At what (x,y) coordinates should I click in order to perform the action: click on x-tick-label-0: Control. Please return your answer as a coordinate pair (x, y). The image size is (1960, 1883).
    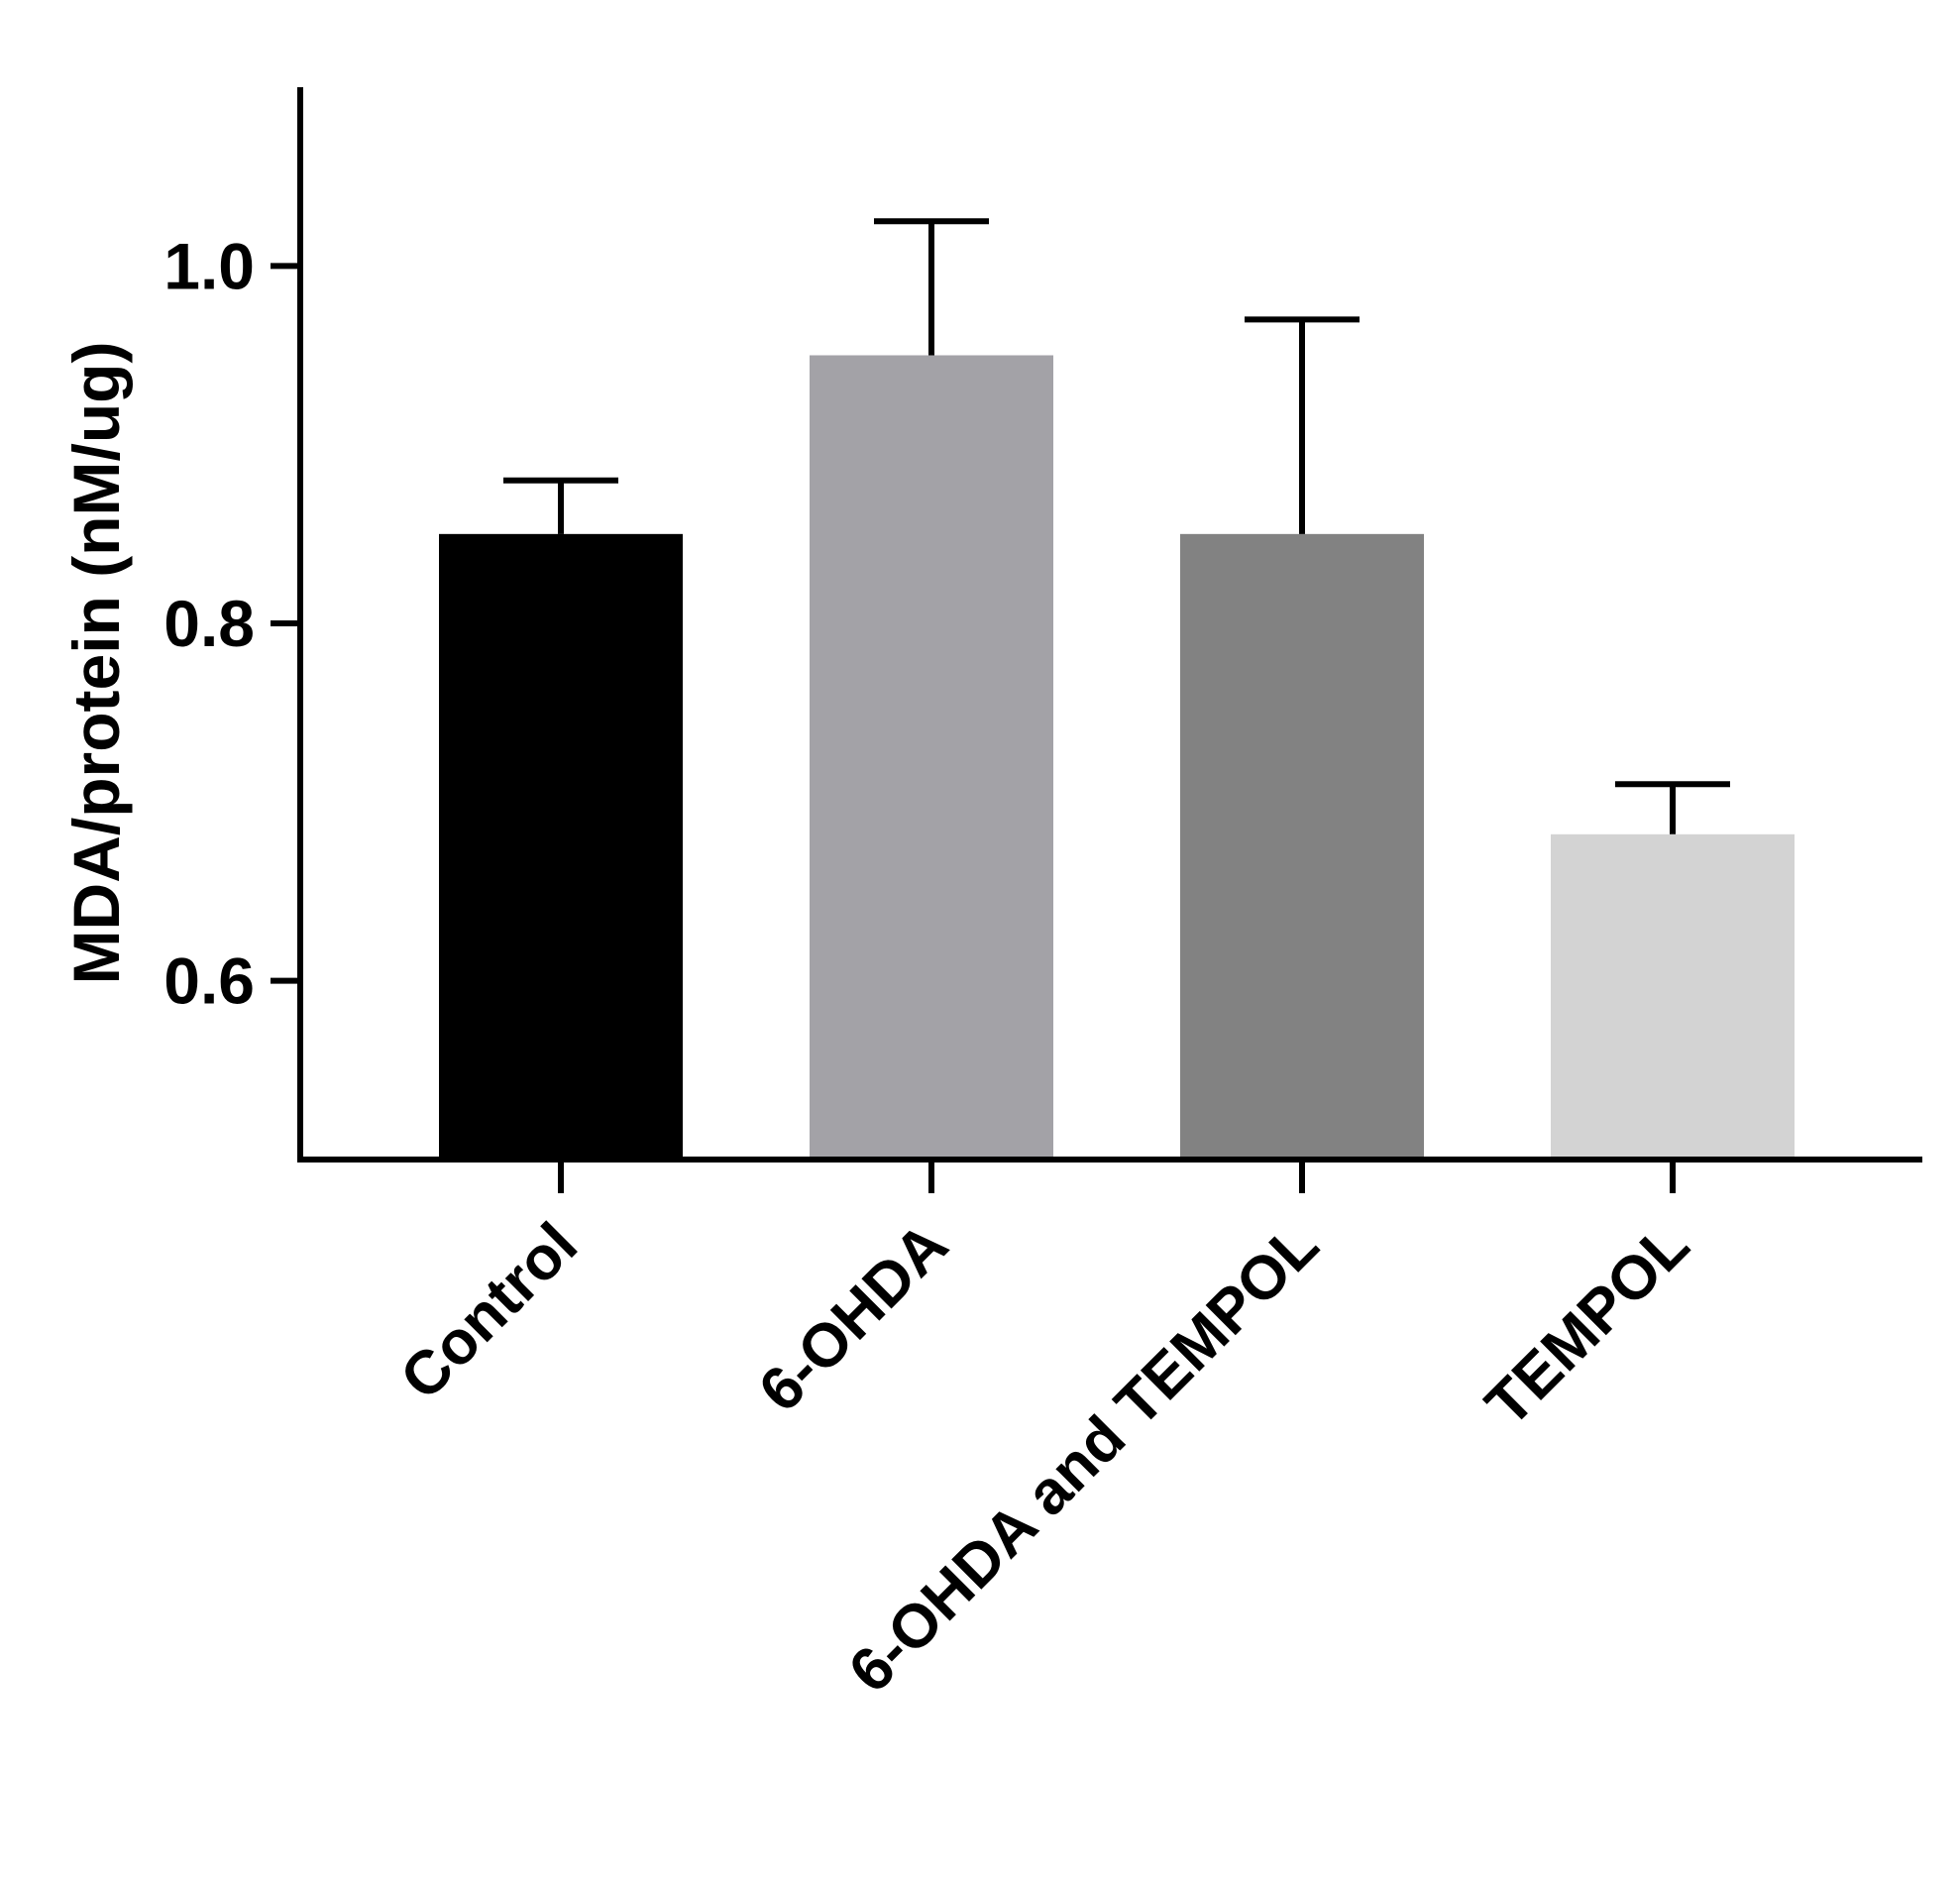
    Looking at the image, I should click on (489, 1311).